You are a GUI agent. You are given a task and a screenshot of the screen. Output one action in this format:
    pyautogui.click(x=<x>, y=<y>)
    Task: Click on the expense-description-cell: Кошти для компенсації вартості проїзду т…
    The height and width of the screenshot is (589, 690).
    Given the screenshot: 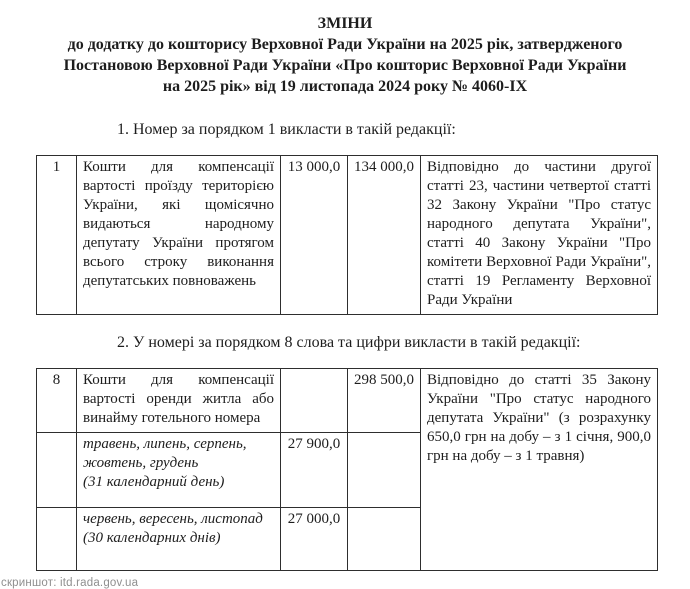 What is the action you would take?
    pyautogui.click(x=178, y=235)
    